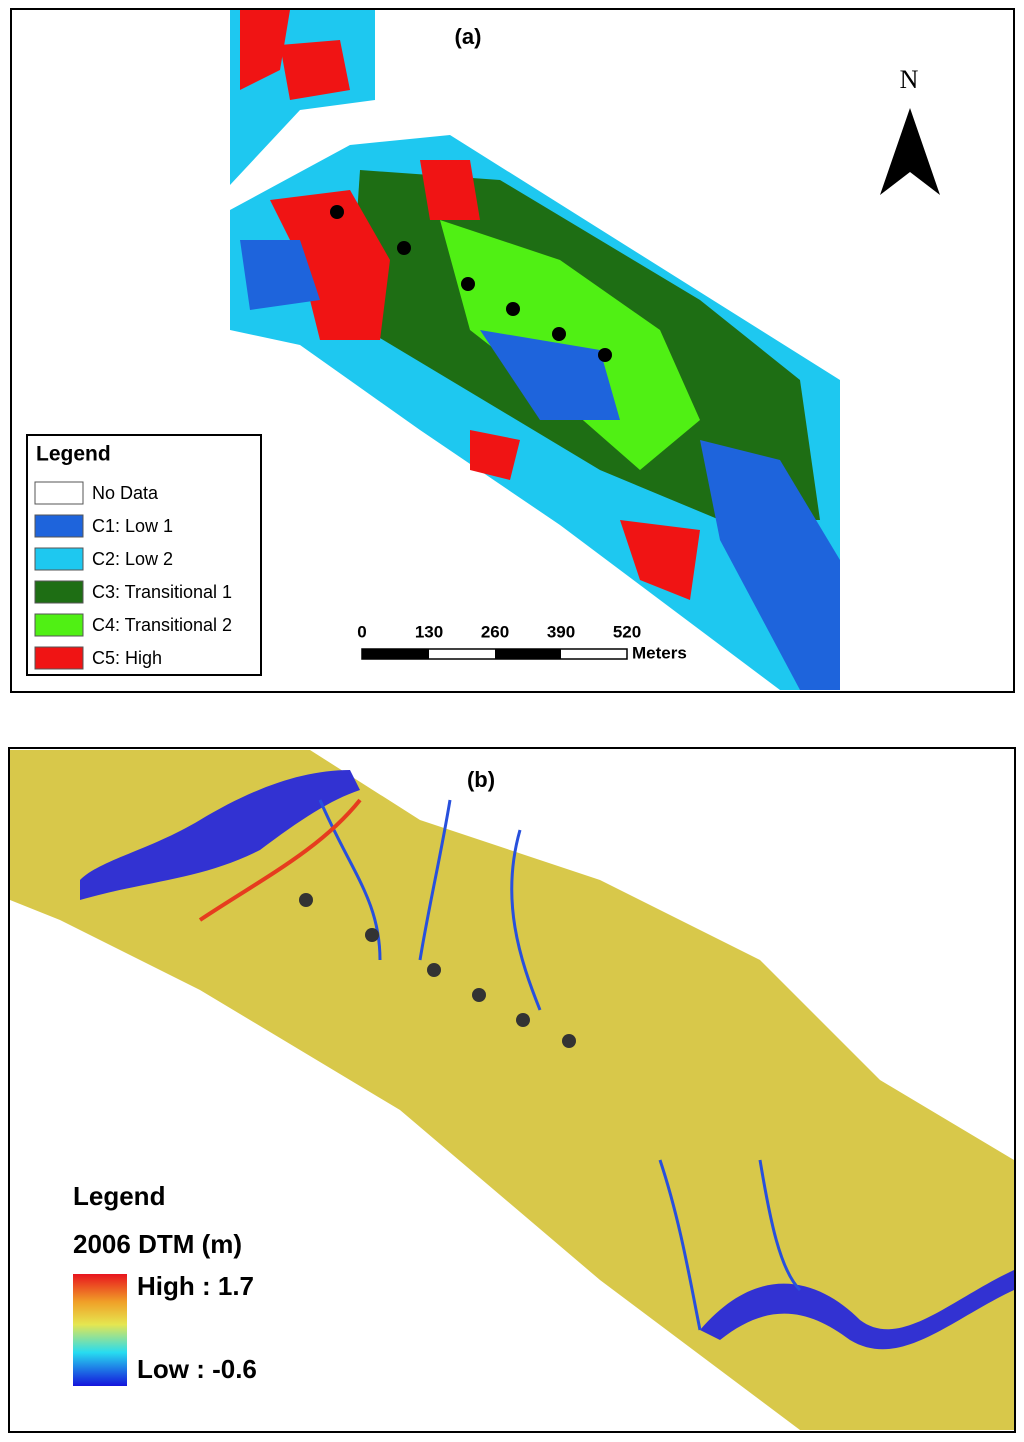 Image resolution: width=1024 pixels, height=1442 pixels. I want to click on legend-low: Low : -0.6, so click(197, 1369).